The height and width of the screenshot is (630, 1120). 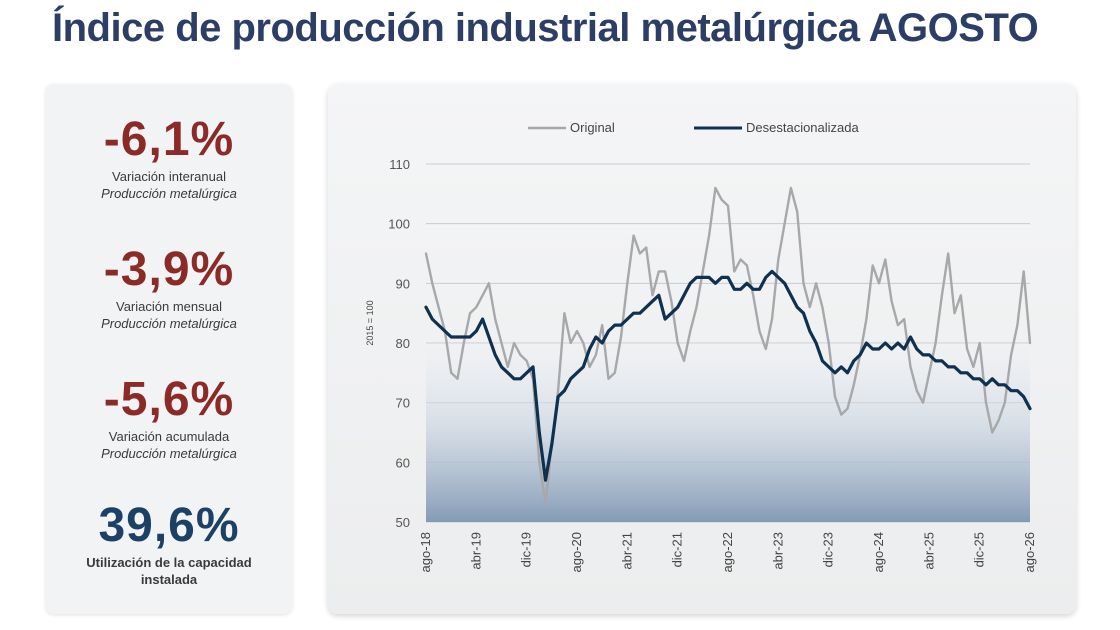 What do you see at coordinates (399, 224) in the screenshot?
I see `y-tick-label: 100` at bounding box center [399, 224].